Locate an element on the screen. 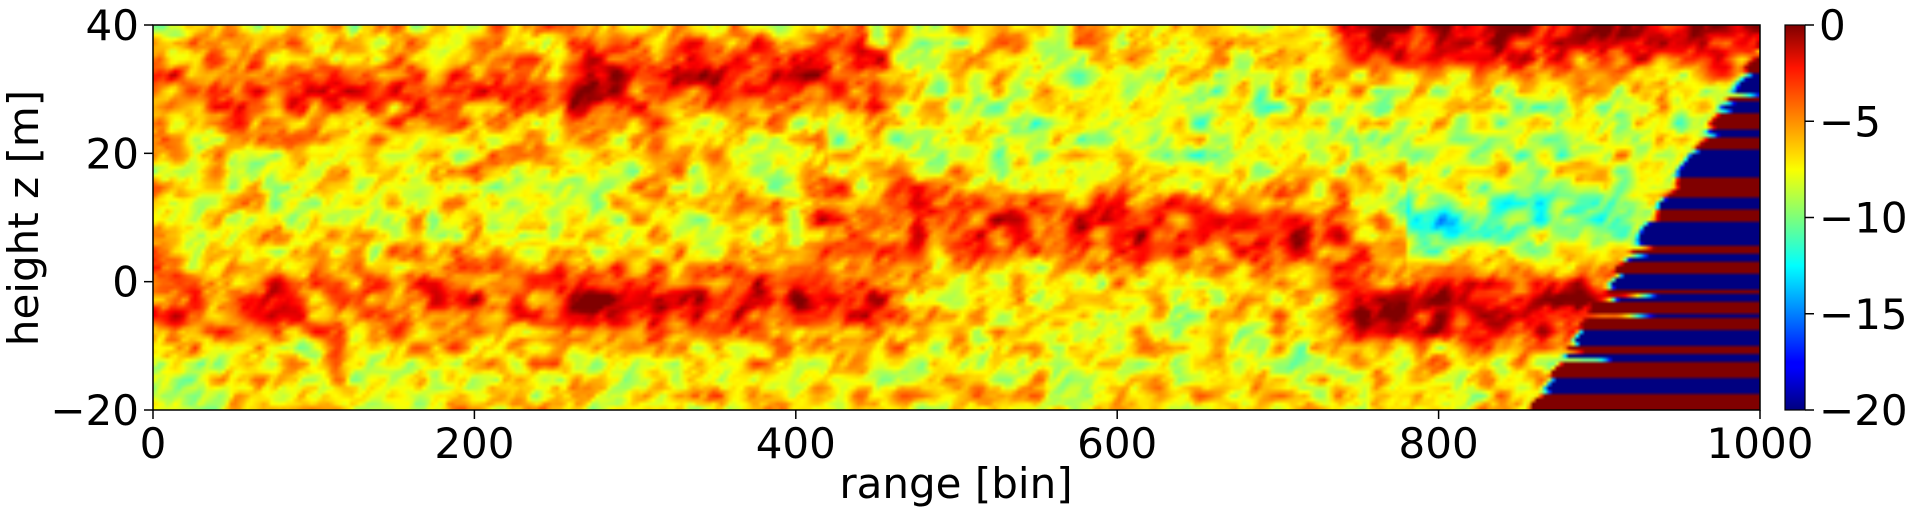 The width and height of the screenshot is (1907, 515). colorbar-tick-label: −10 is located at coordinates (1863, 218).